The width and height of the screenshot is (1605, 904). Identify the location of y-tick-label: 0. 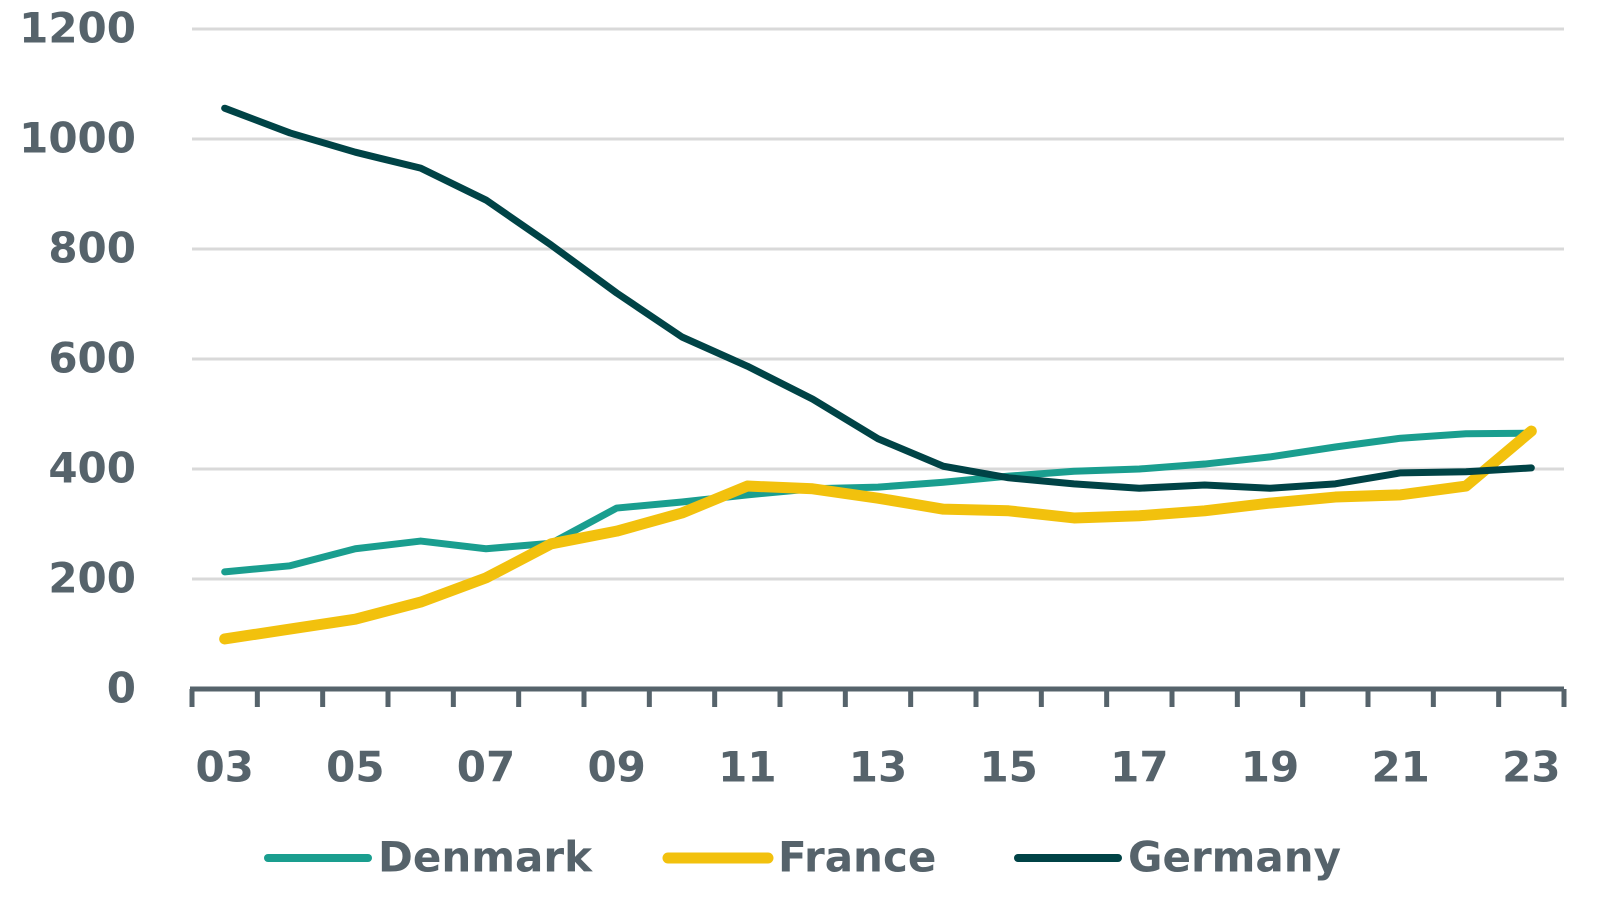
(121, 688).